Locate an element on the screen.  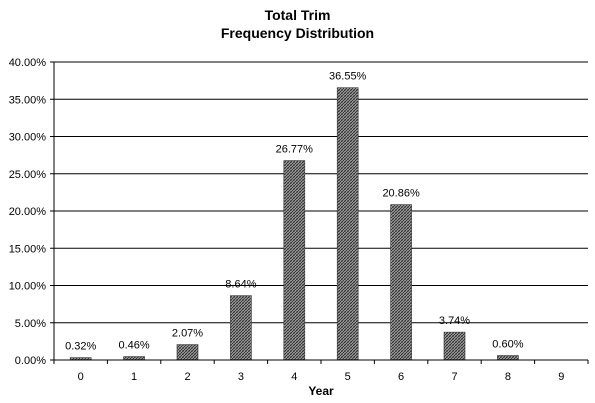
x-tick-label: 9 is located at coordinates (561, 377).